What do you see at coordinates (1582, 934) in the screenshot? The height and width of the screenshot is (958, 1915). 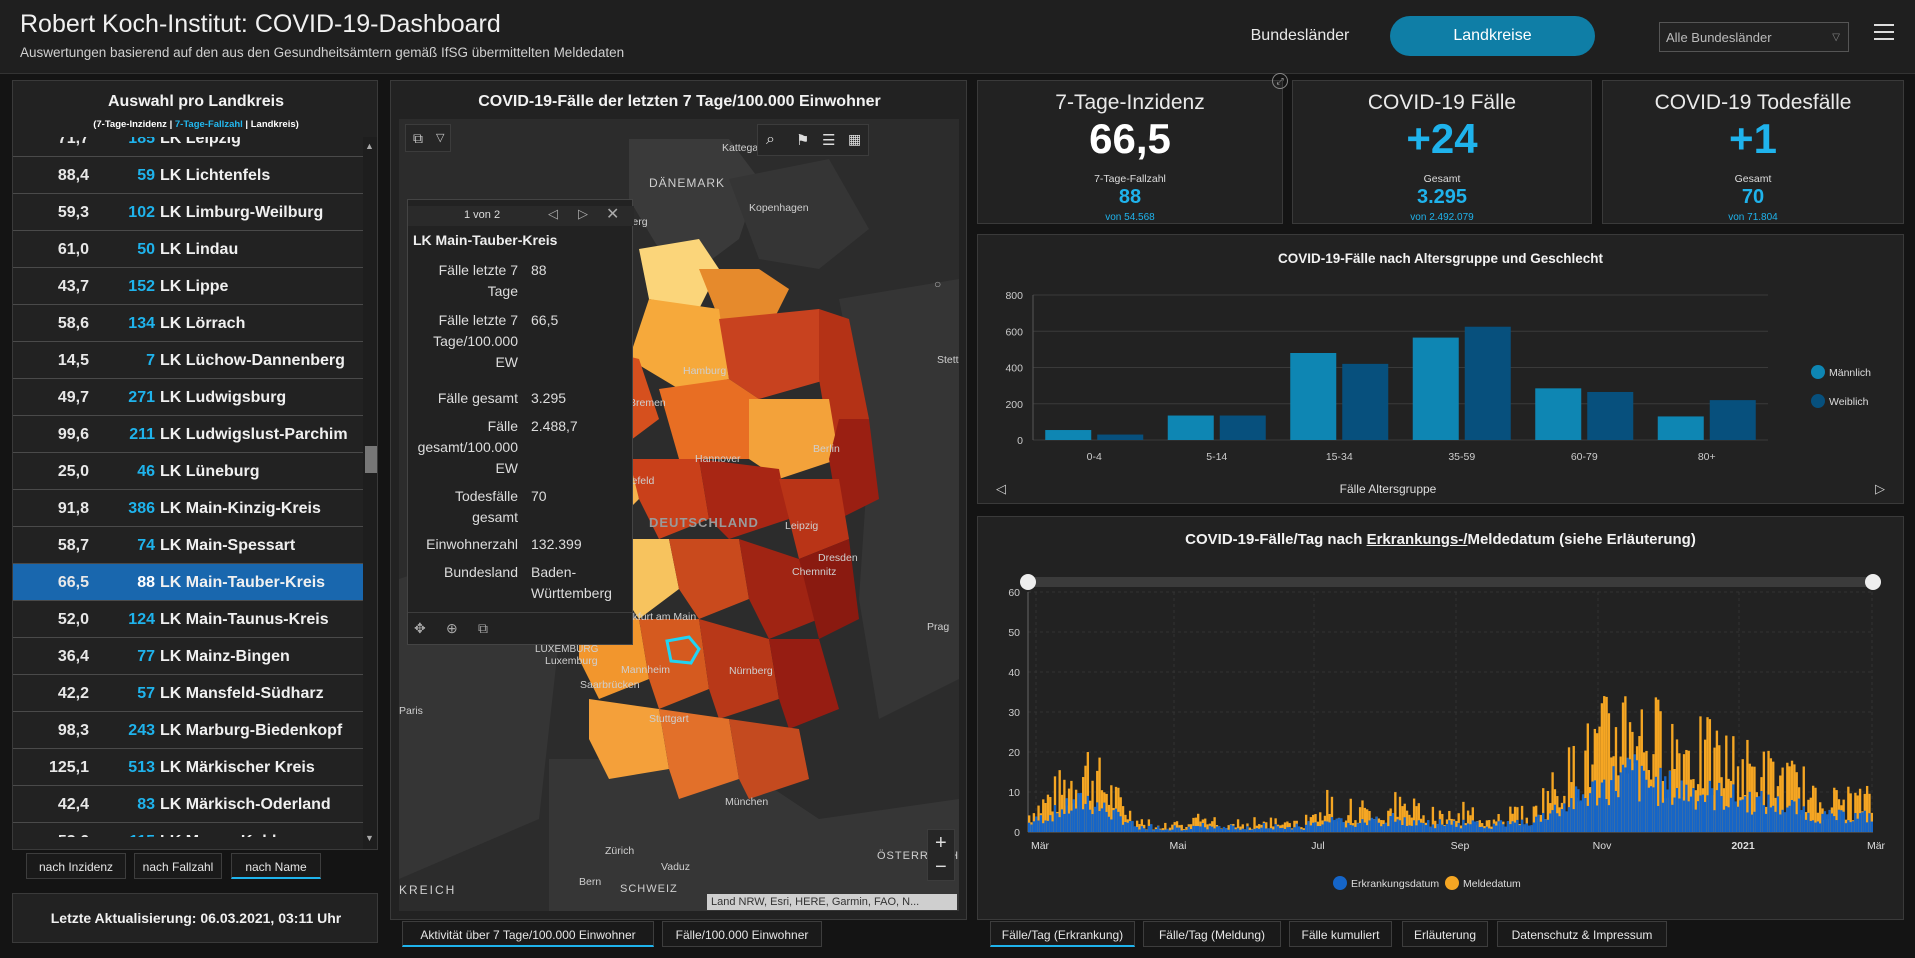 I see `bottom-tab: Datenschutz & Impressum` at bounding box center [1582, 934].